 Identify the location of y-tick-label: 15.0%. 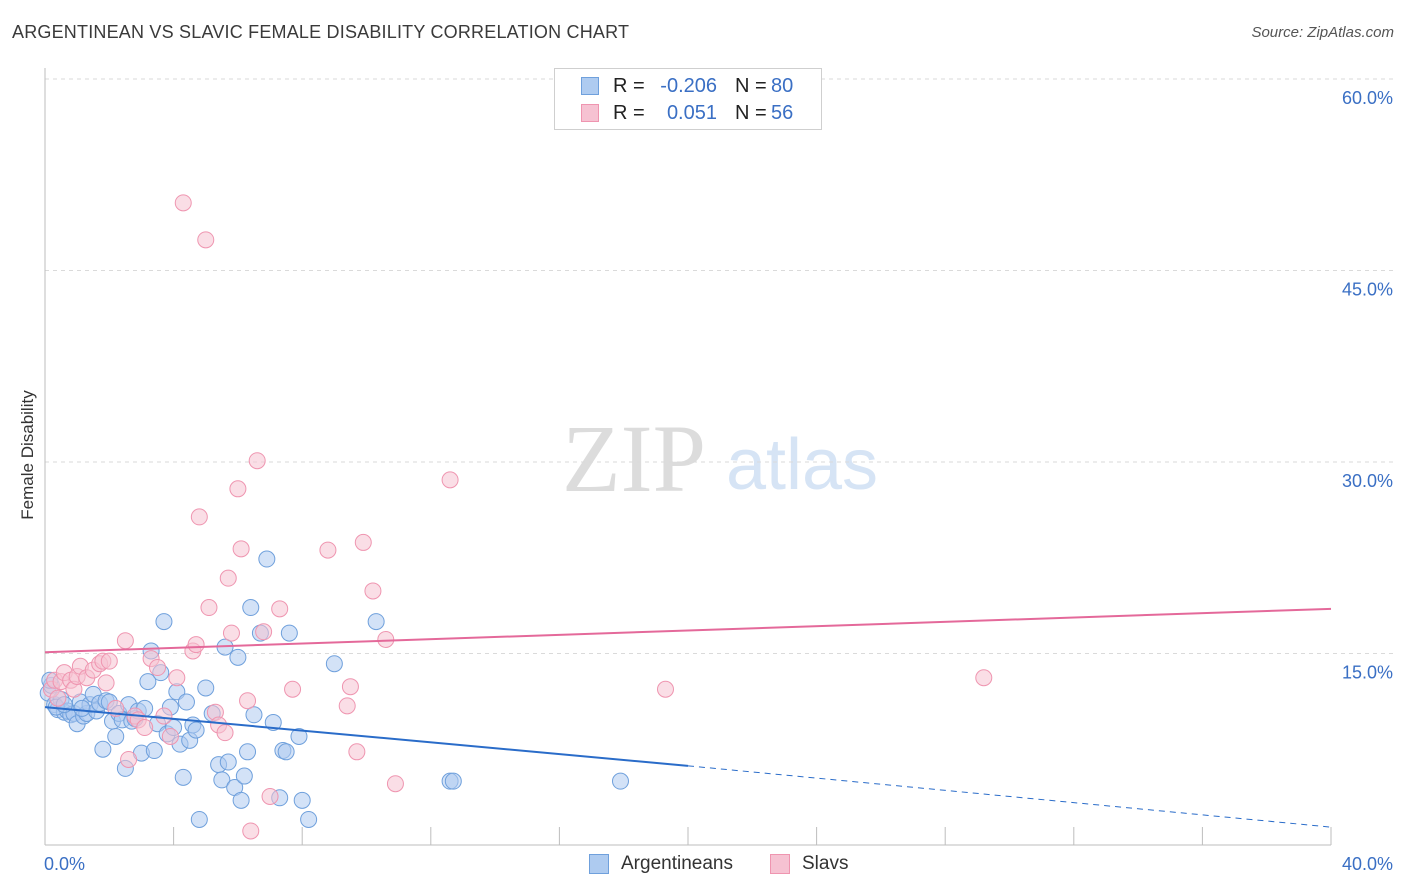
(1367, 673).